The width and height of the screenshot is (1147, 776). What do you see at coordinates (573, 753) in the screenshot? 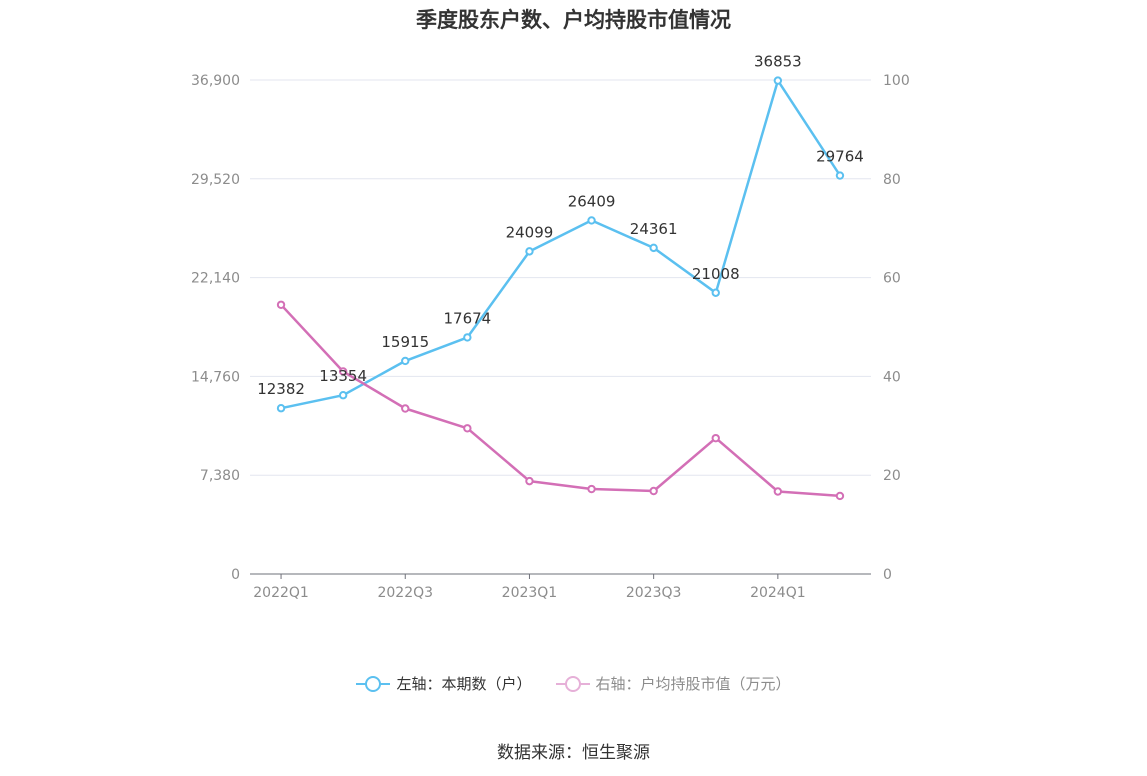
I see `source-note: 数据来源：恒生聚源` at bounding box center [573, 753].